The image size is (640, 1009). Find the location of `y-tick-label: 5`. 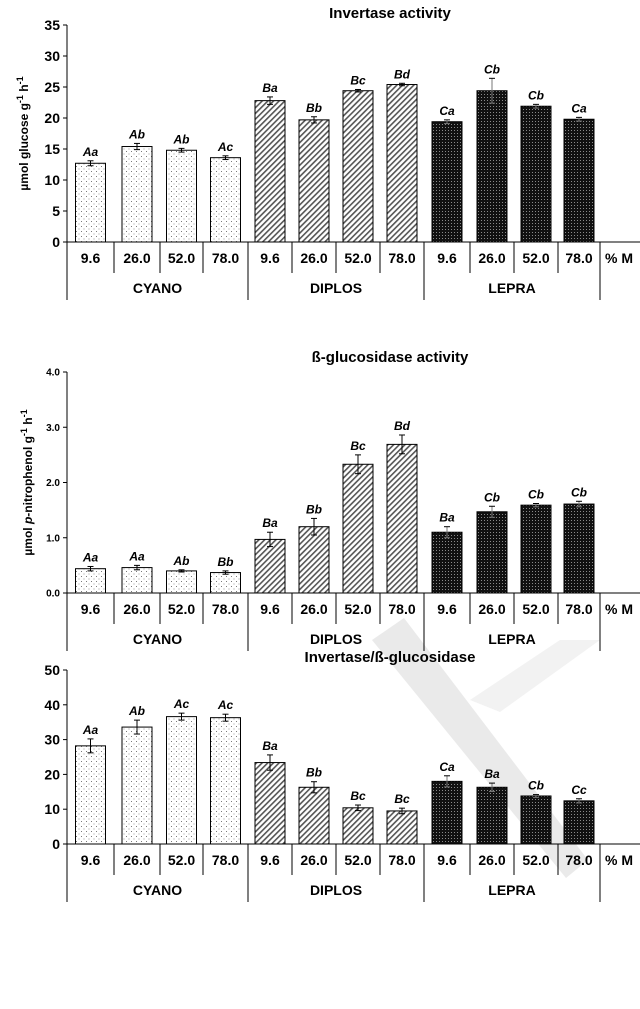

y-tick-label: 5 is located at coordinates (56, 211).